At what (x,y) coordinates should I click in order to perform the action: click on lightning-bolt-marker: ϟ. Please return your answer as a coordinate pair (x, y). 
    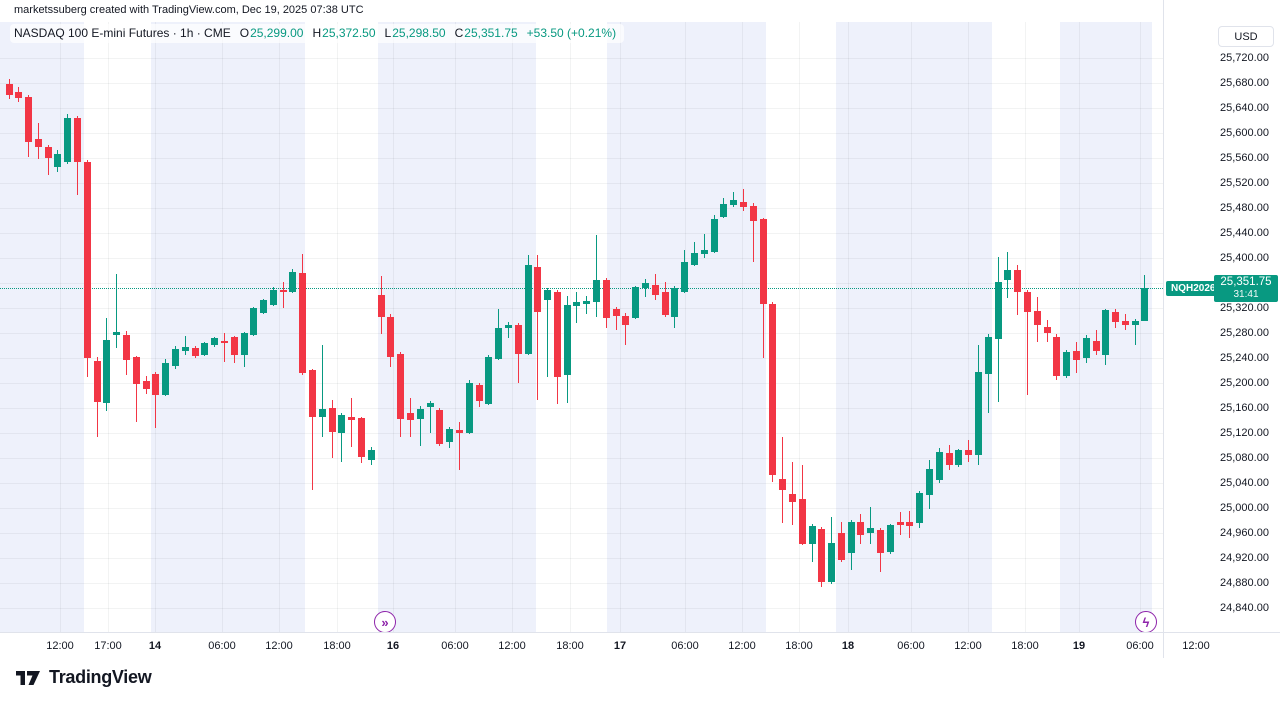
    Looking at the image, I should click on (1146, 622).